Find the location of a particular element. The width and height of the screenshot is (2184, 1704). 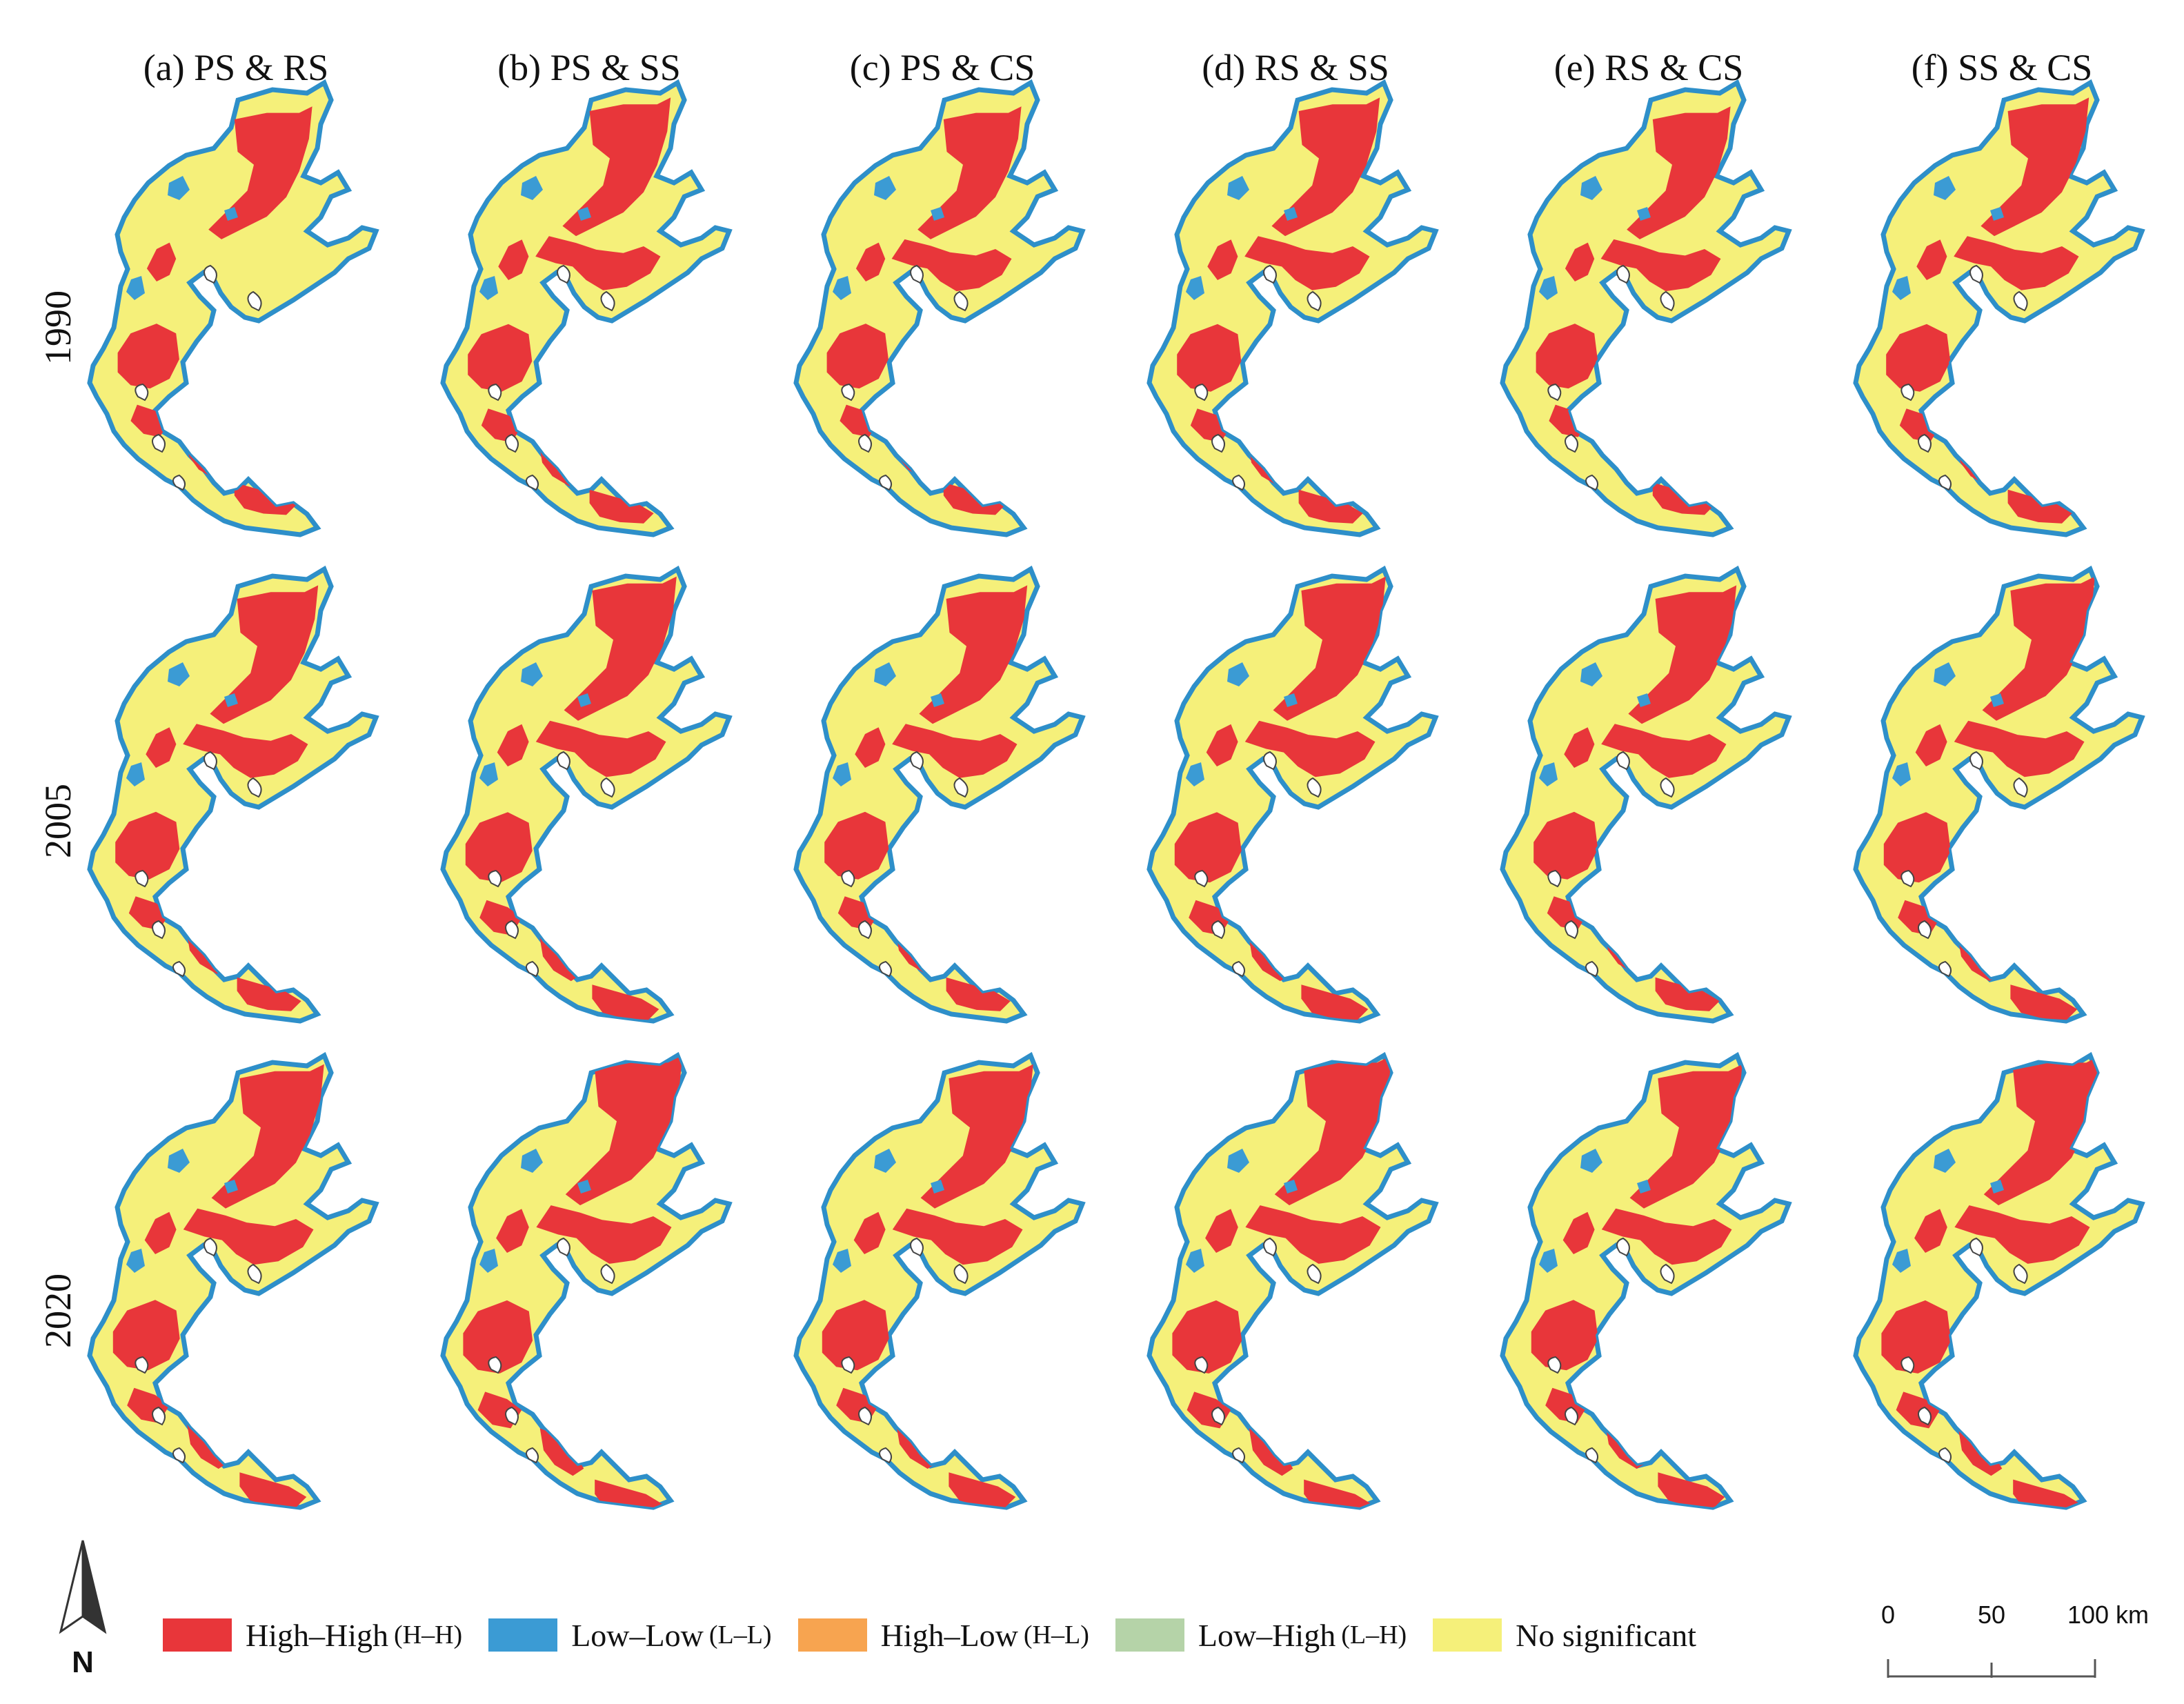

map-a-1990 is located at coordinates (231, 314).